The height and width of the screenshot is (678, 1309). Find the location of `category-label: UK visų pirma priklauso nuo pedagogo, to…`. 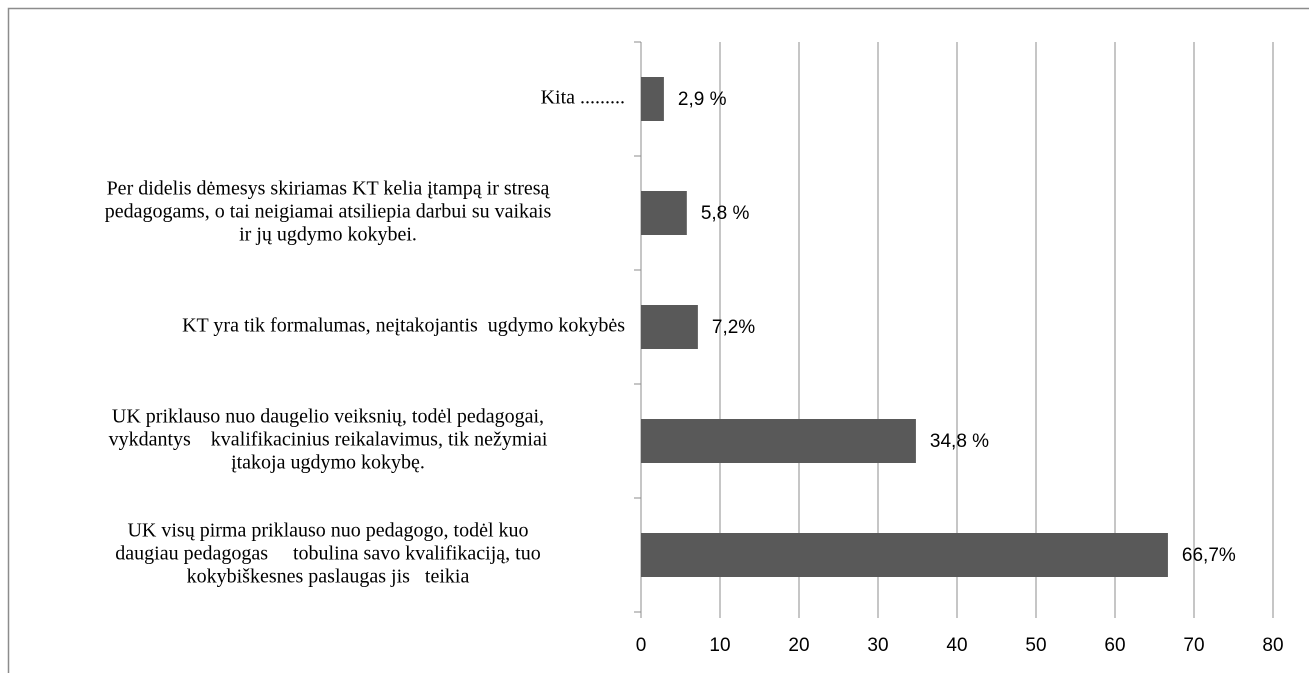

category-label: UK visų pirma priklauso nuo pedagogo, to… is located at coordinates (327, 531).